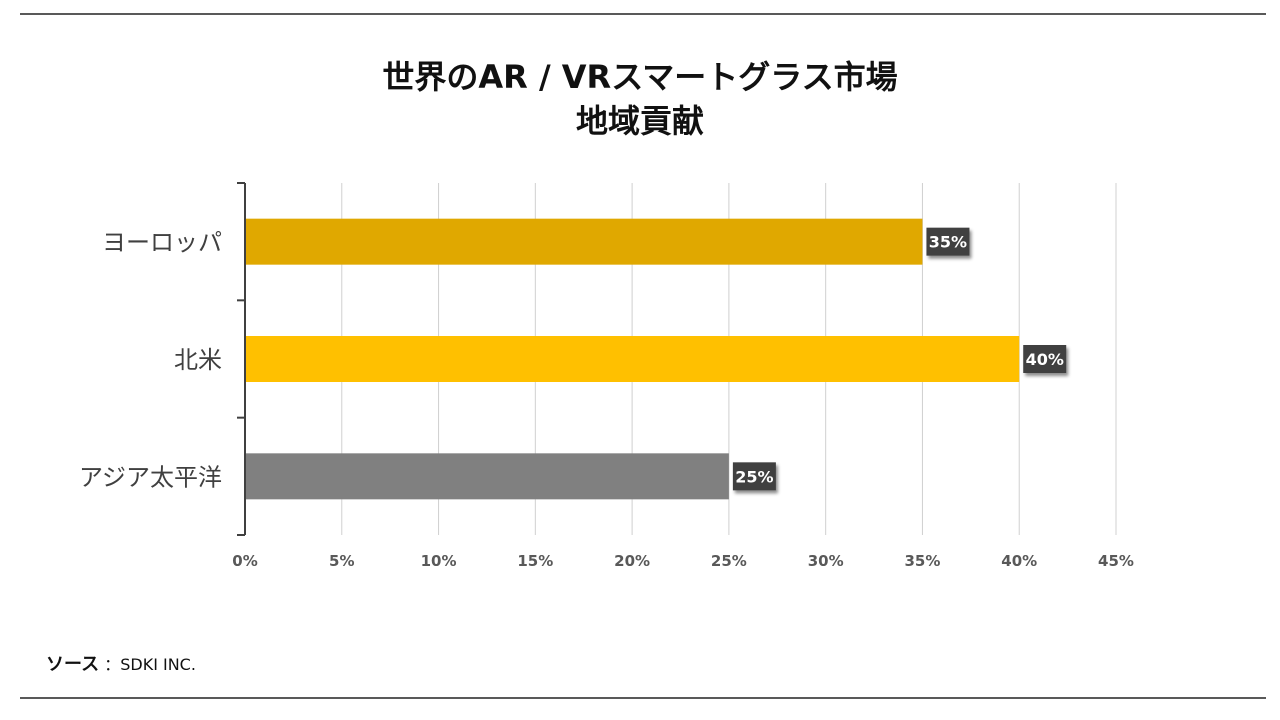  Describe the element at coordinates (643, 698) in the screenshot. I see `bottom-divider` at that location.